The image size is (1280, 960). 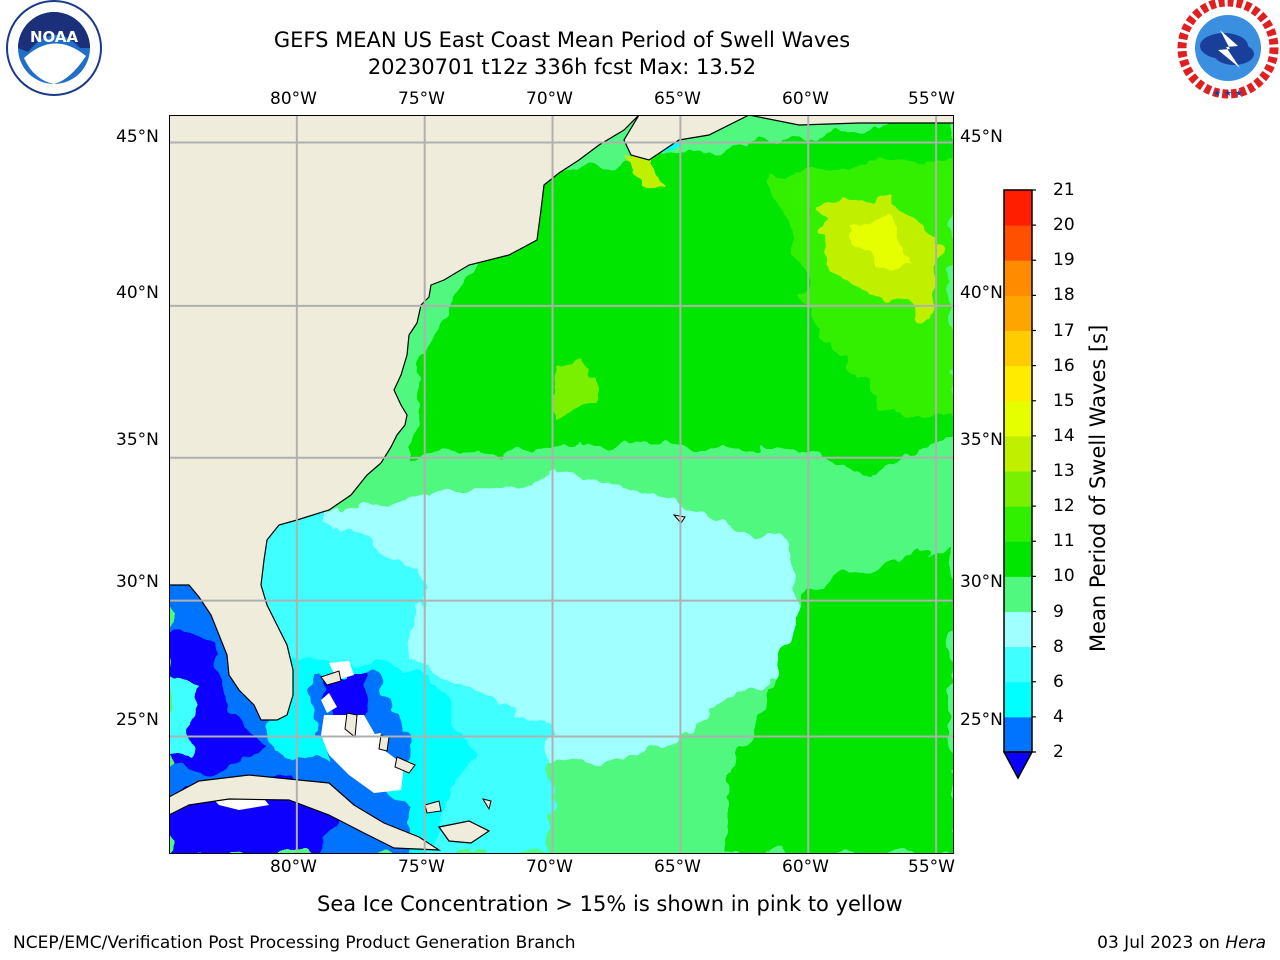 I want to click on colorbar-tick-label: 8, so click(x=1058, y=646).